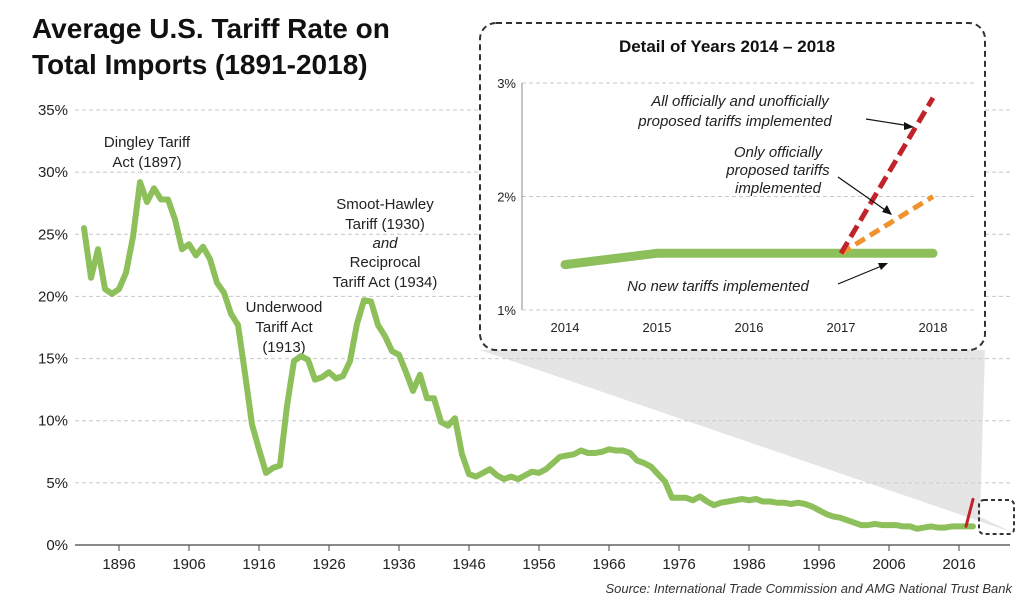  Describe the element at coordinates (888, 564) in the screenshot. I see `main-x-tick-label: 2006` at that location.